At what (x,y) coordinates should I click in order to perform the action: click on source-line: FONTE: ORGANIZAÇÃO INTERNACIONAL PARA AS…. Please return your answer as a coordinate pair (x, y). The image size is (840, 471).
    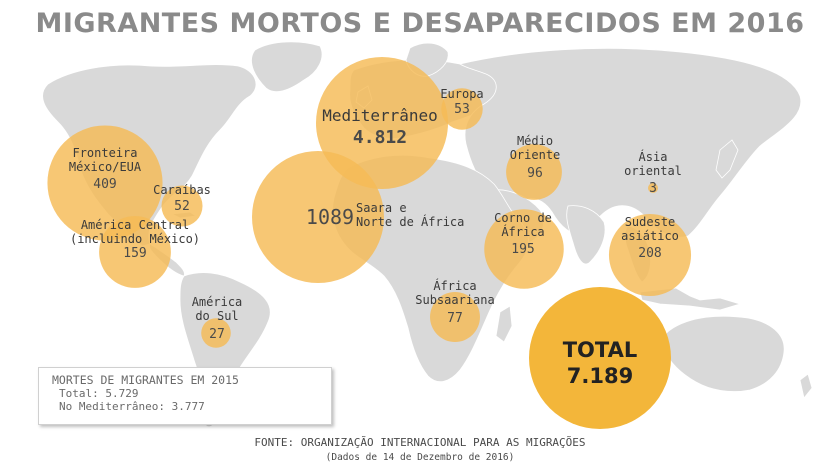
    Looking at the image, I should click on (420, 442).